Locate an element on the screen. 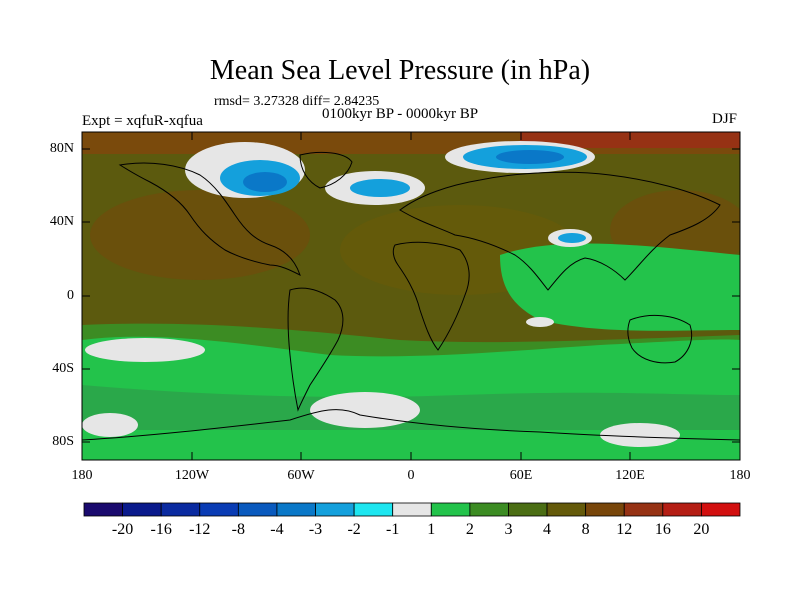 The width and height of the screenshot is (800, 600). colorbar is located at coordinates (412, 509).